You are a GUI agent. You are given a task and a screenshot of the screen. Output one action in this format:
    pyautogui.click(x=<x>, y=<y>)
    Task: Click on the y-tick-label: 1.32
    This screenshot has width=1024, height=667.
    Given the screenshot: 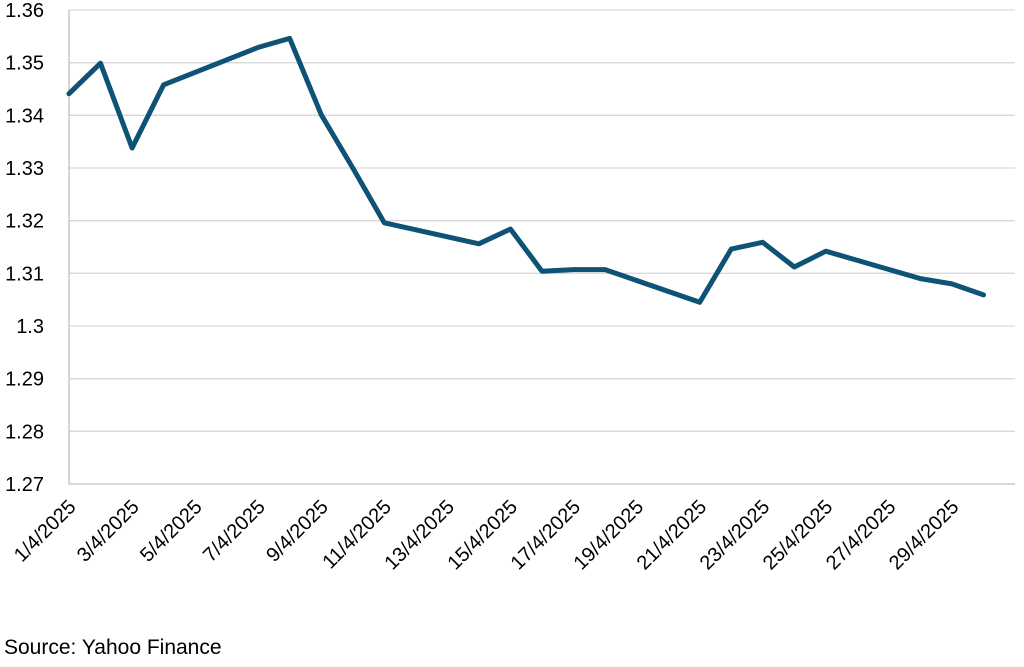 What is the action you would take?
    pyautogui.click(x=24, y=222)
    